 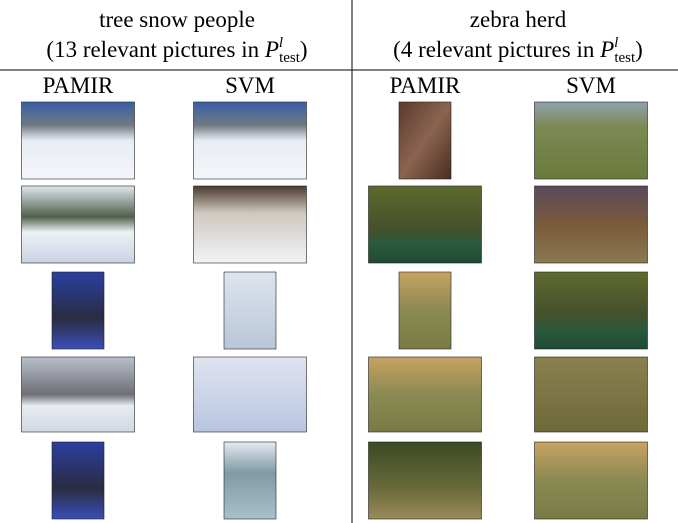 What do you see at coordinates (496, 49) in the screenshot?
I see `caption-text: (4 relevant pictures in` at bounding box center [496, 49].